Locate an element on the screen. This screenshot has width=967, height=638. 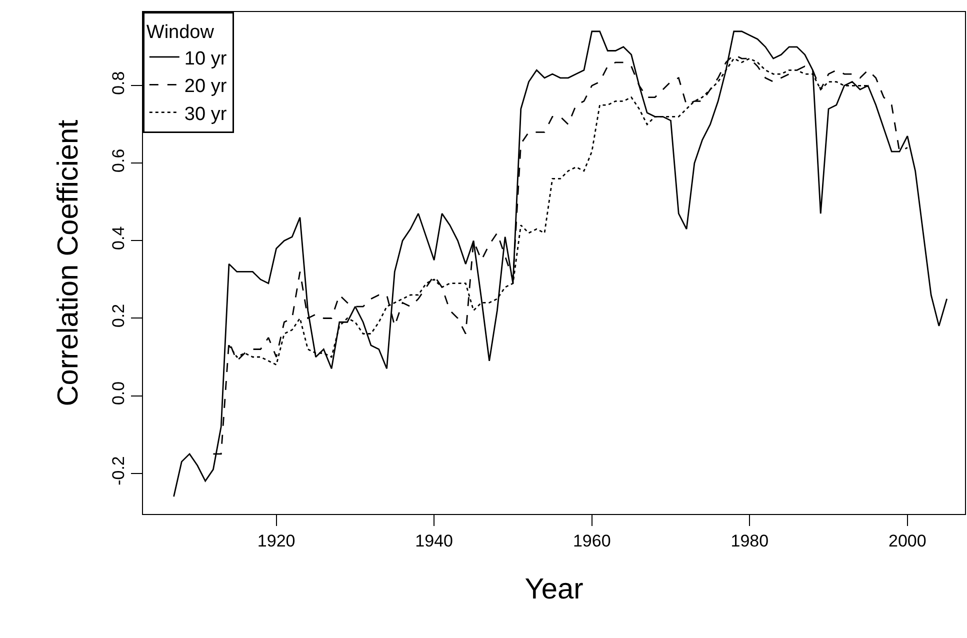
y-axis-title: Correlation Coefficient is located at coordinates (68, 263).